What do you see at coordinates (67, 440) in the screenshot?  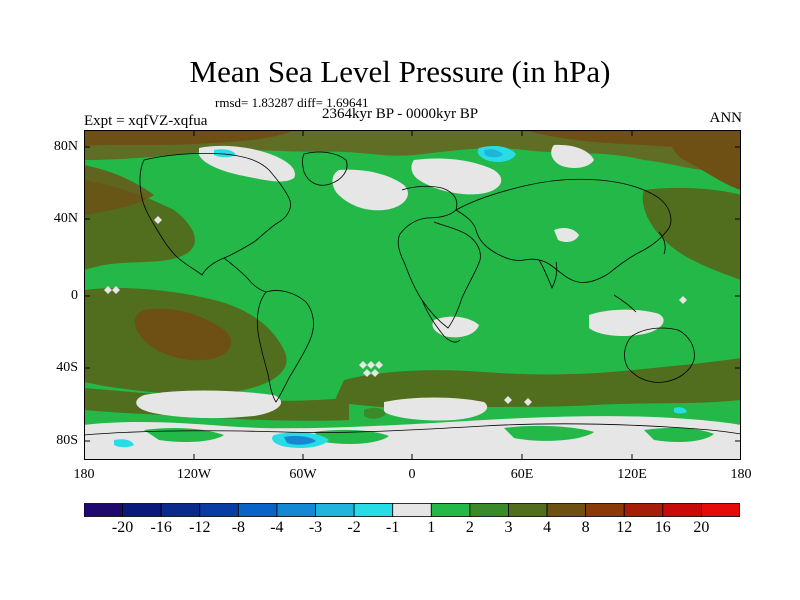 I see `lat-label: 80S` at bounding box center [67, 440].